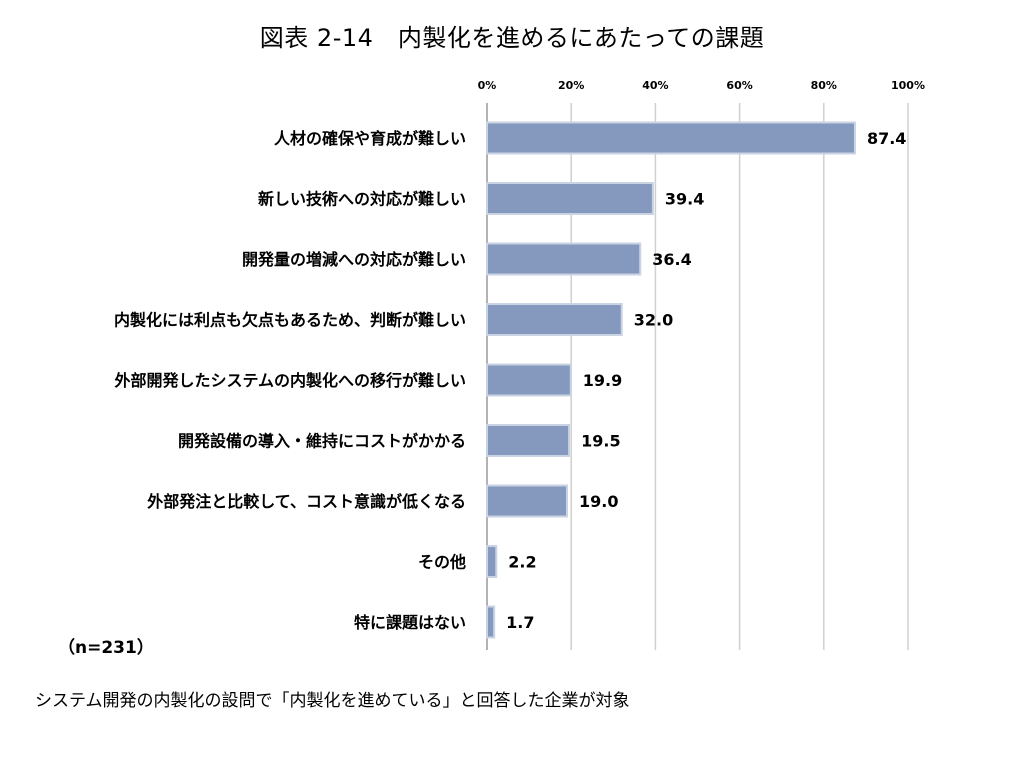 The image size is (1024, 771). What do you see at coordinates (684, 199) in the screenshot?
I see `value-label: 39.4` at bounding box center [684, 199].